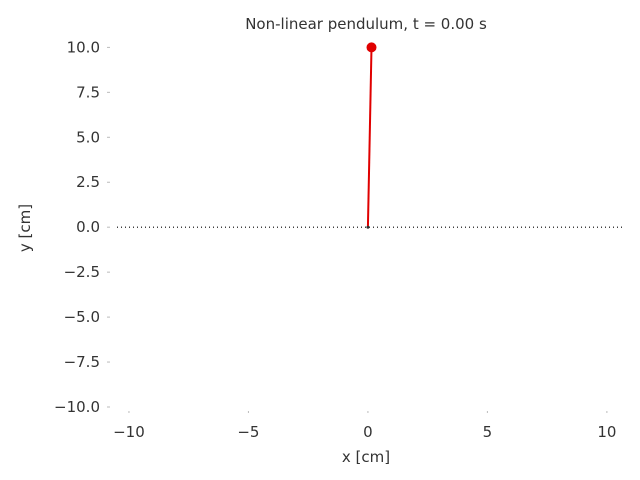 This screenshot has width=640, height=480. I want to click on x-tick-label: −10, so click(129, 432).